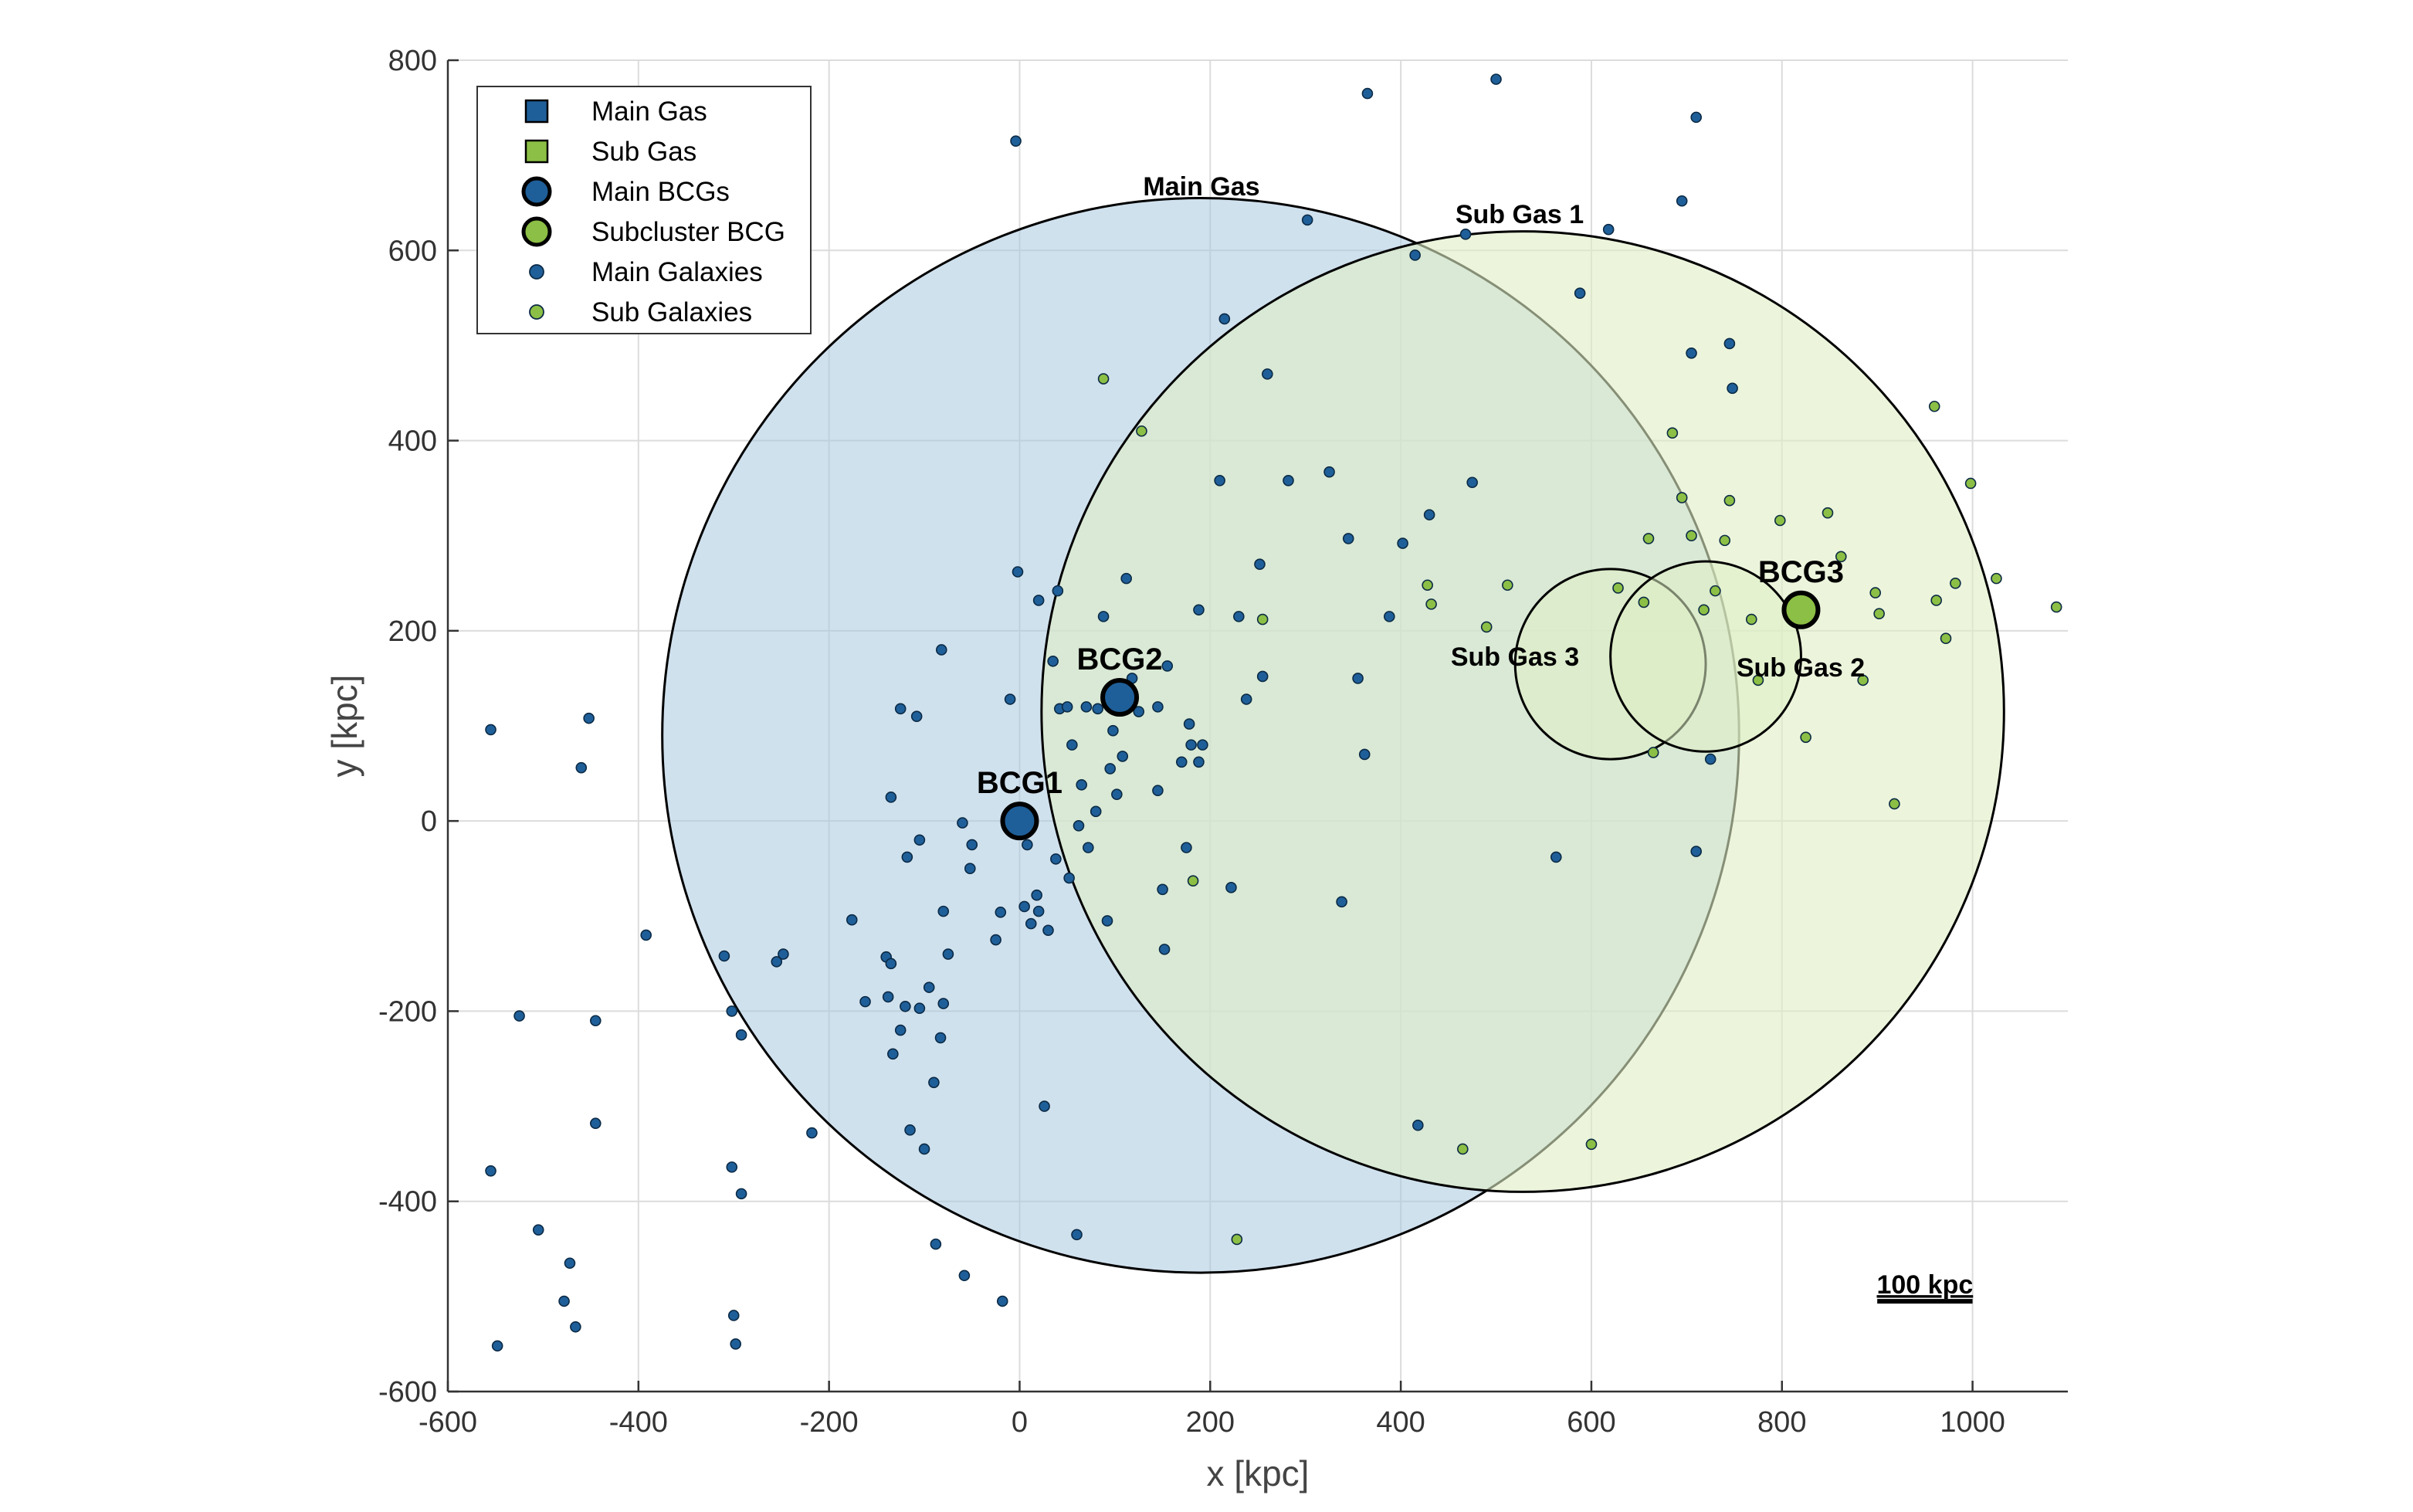 The height and width of the screenshot is (1512, 2413). Describe the element at coordinates (448, 1422) in the screenshot. I see `x-tick-label: -600` at that location.